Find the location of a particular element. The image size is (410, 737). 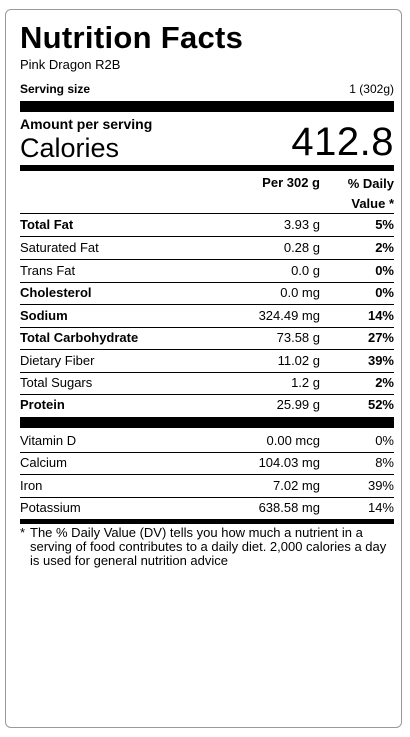

nutrient-amount: 3.93 g is located at coordinates (301, 224).